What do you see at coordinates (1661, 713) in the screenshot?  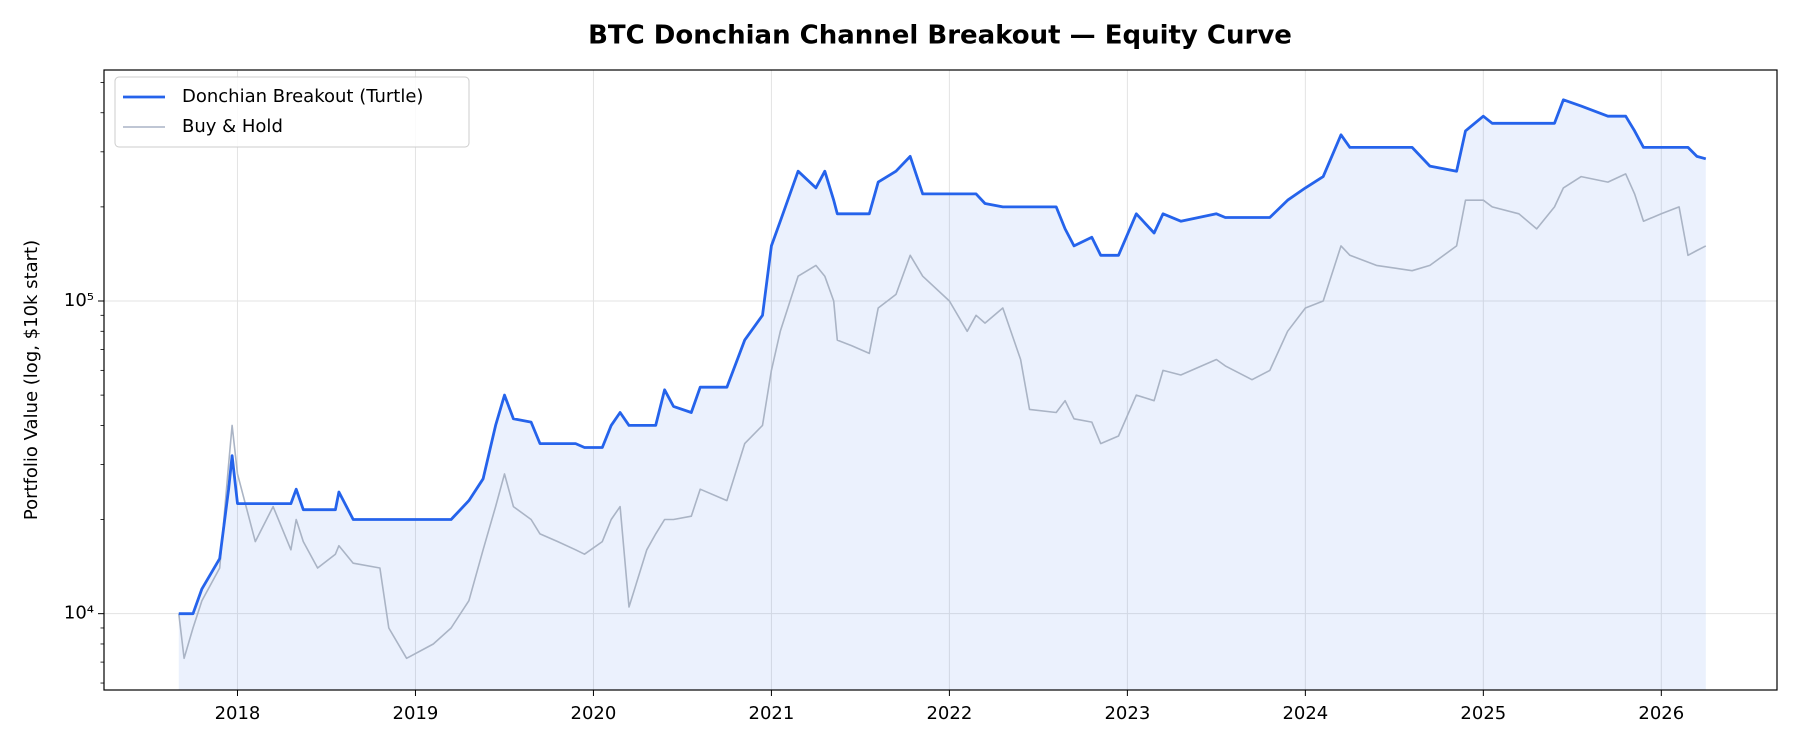 I see `x-tick-label: 2026` at bounding box center [1661, 713].